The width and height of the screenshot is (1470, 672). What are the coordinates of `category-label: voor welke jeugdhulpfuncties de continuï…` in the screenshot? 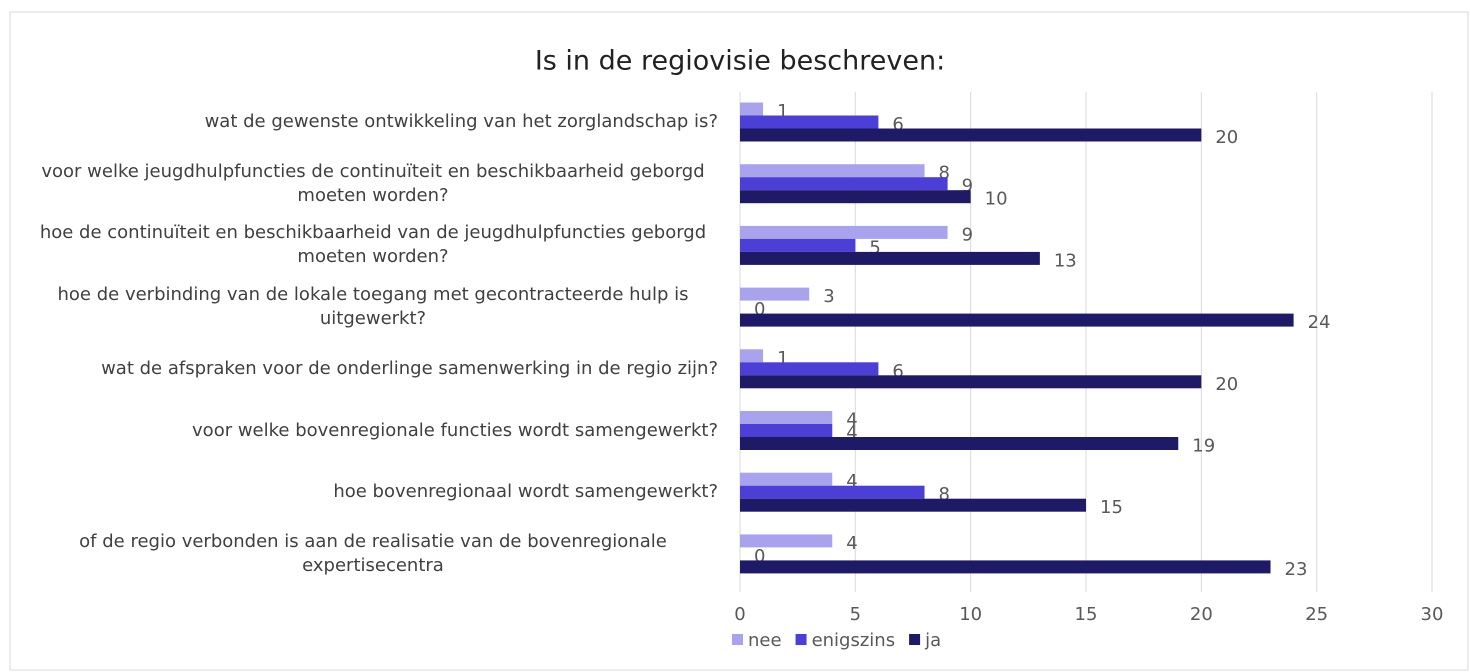 It's located at (373, 183).